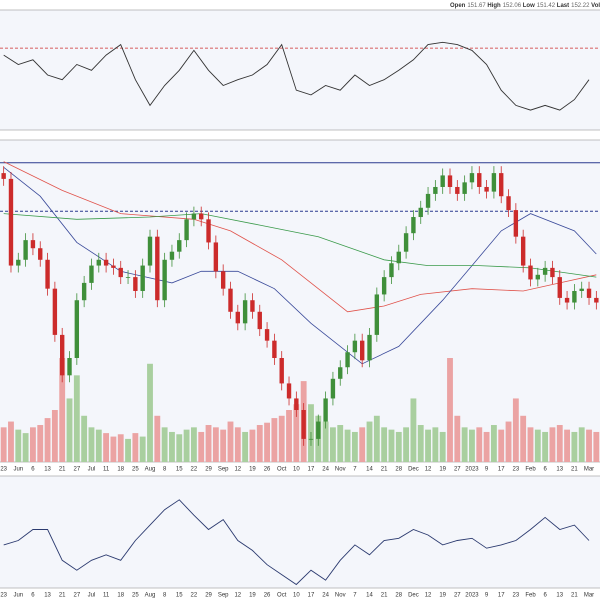 This screenshot has width=600, height=600. I want to click on x-tick-label: 24, so click(325, 470).